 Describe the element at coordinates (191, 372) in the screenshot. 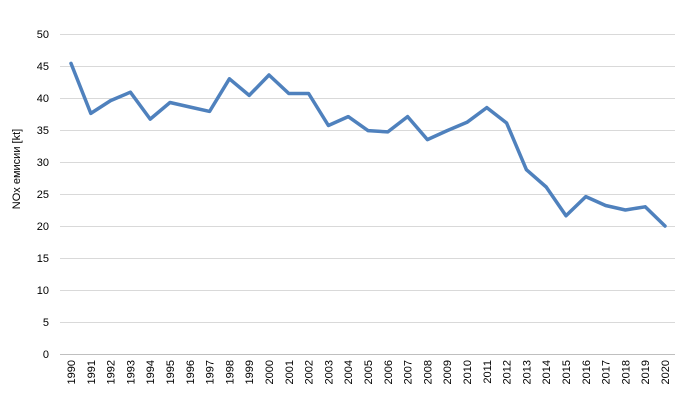

I see `x-tick-label: 1996` at that location.